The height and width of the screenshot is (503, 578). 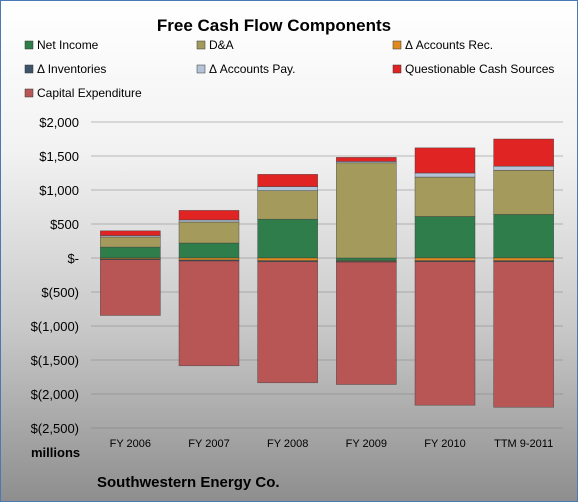 I want to click on bar-net-income-fy-2007, so click(x=209, y=250).